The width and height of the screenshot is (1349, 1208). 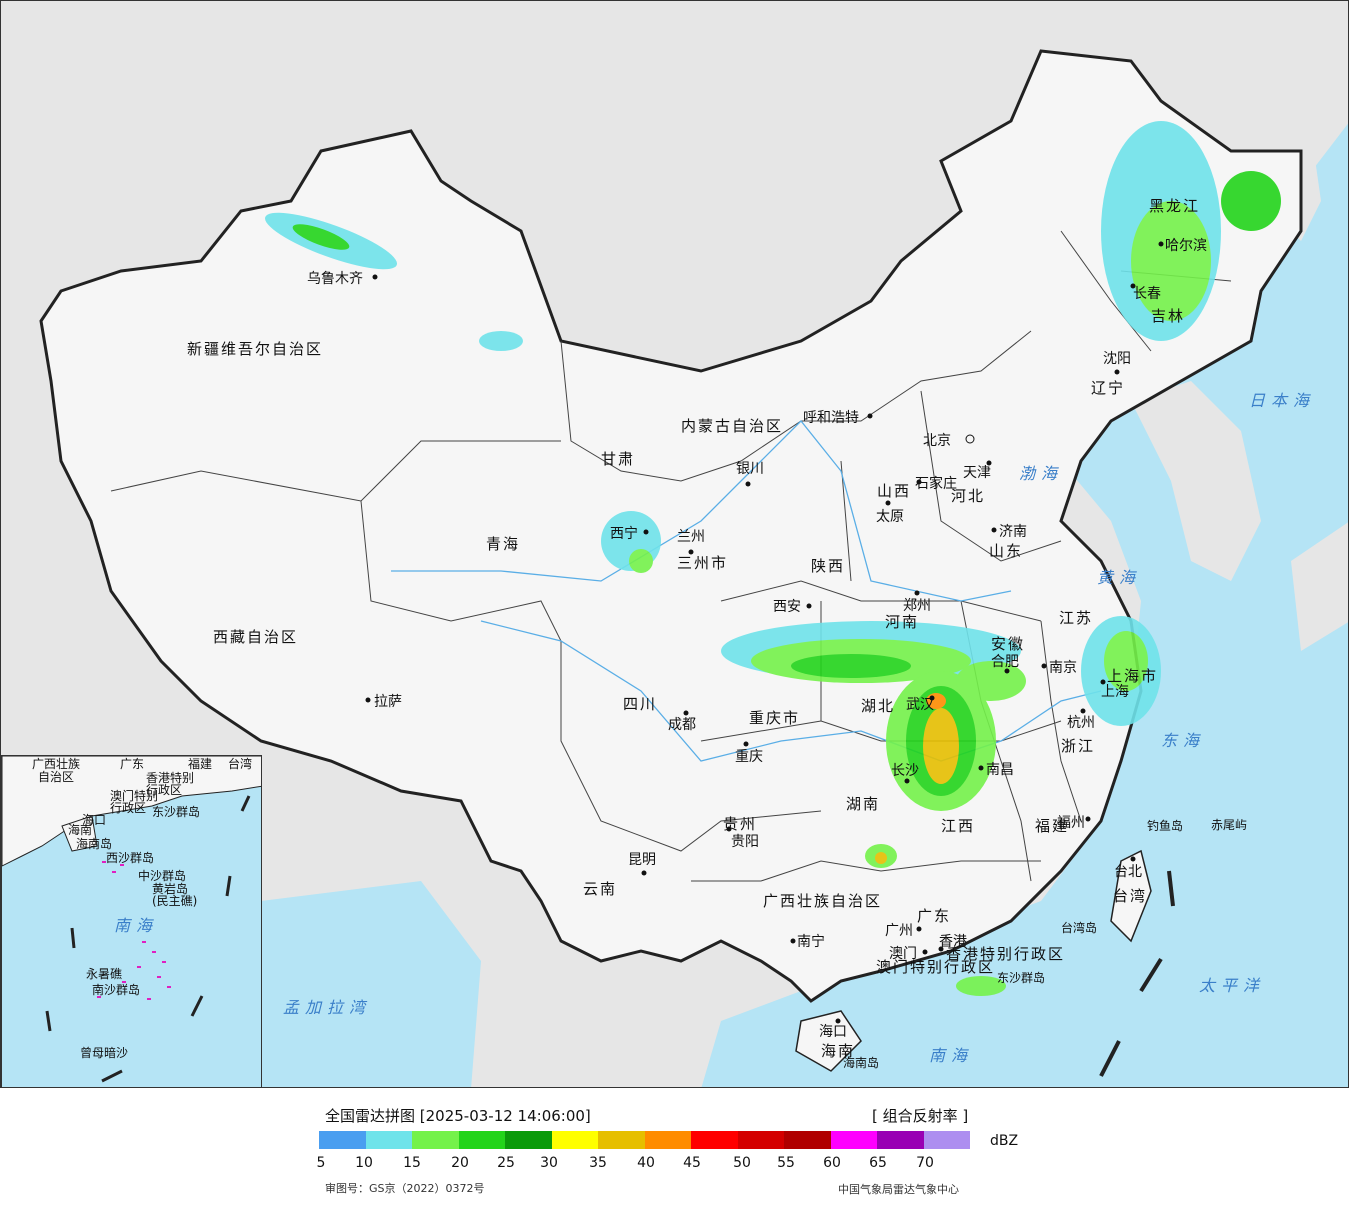 I want to click on province-label: 湖北, so click(x=878, y=706).